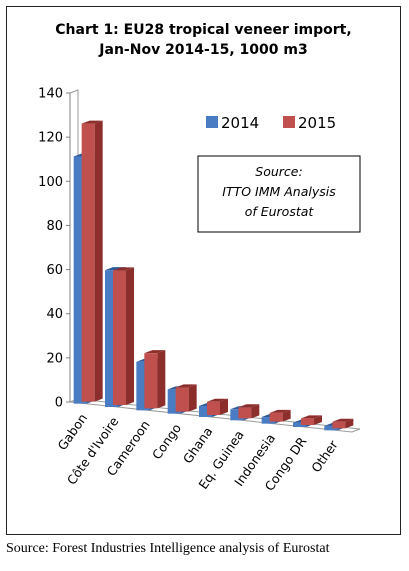  I want to click on bar-2015-7-top, so click(311, 417).